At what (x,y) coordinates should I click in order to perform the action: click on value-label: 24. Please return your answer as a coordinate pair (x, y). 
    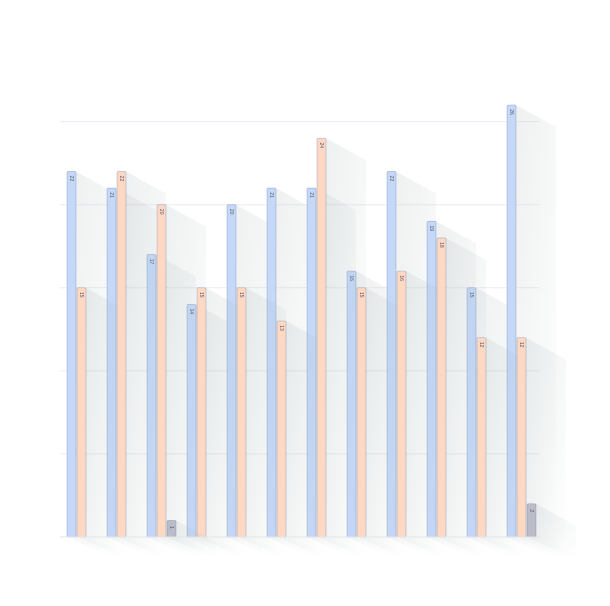
    Looking at the image, I should click on (321, 145).